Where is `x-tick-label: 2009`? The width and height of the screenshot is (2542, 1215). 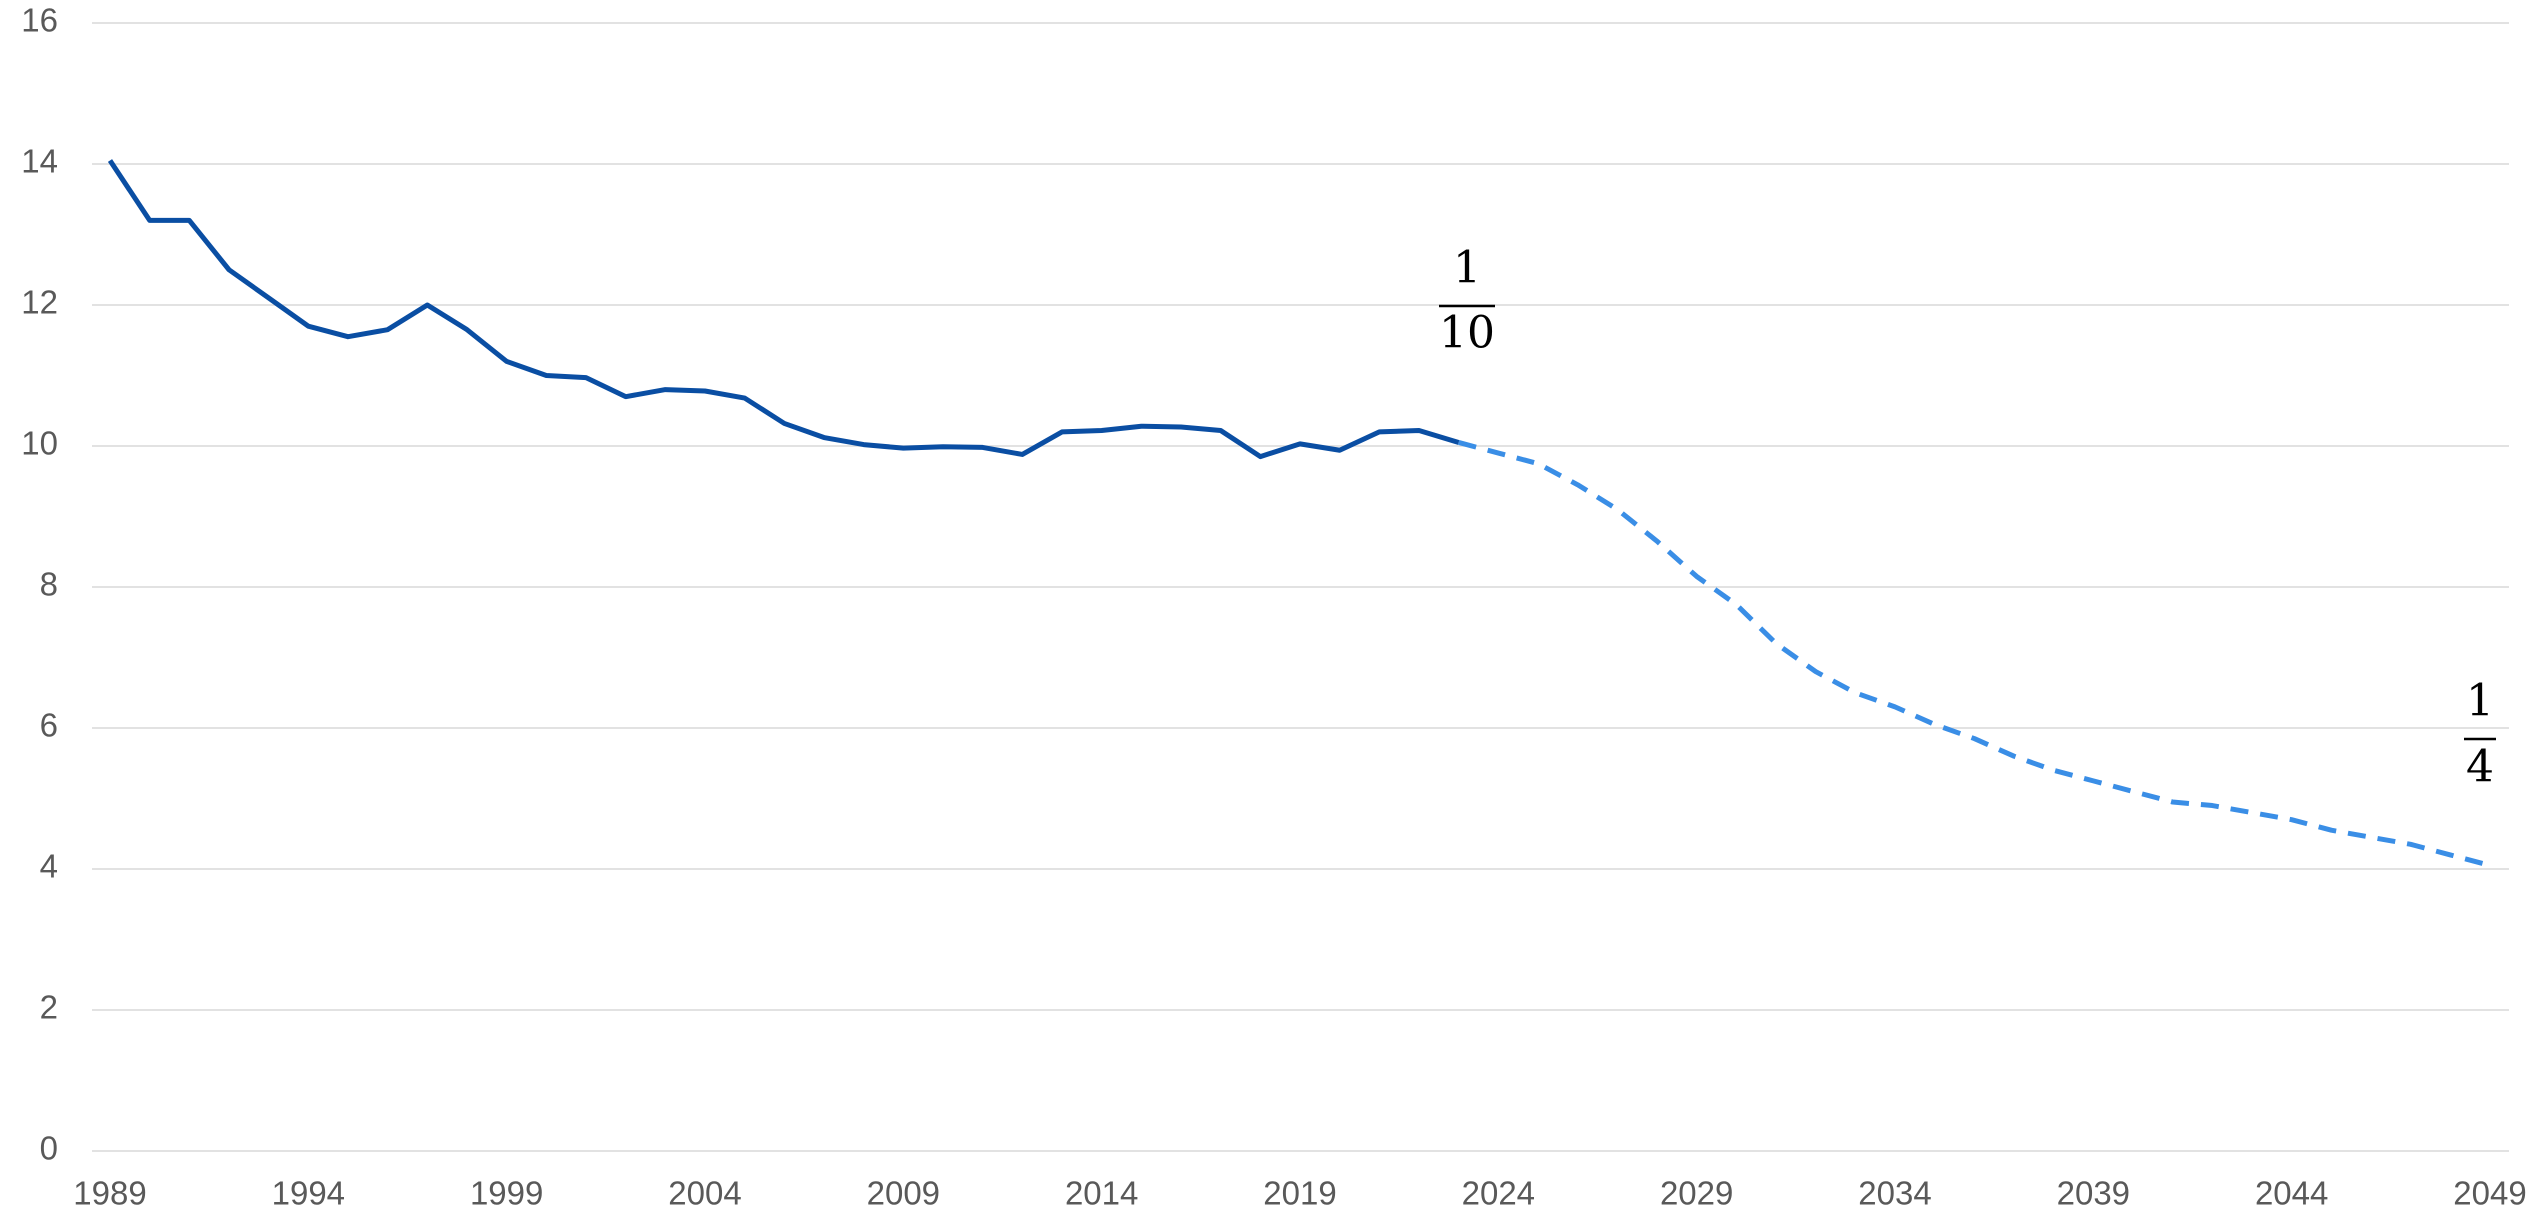 x-tick-label: 2009 is located at coordinates (903, 1193).